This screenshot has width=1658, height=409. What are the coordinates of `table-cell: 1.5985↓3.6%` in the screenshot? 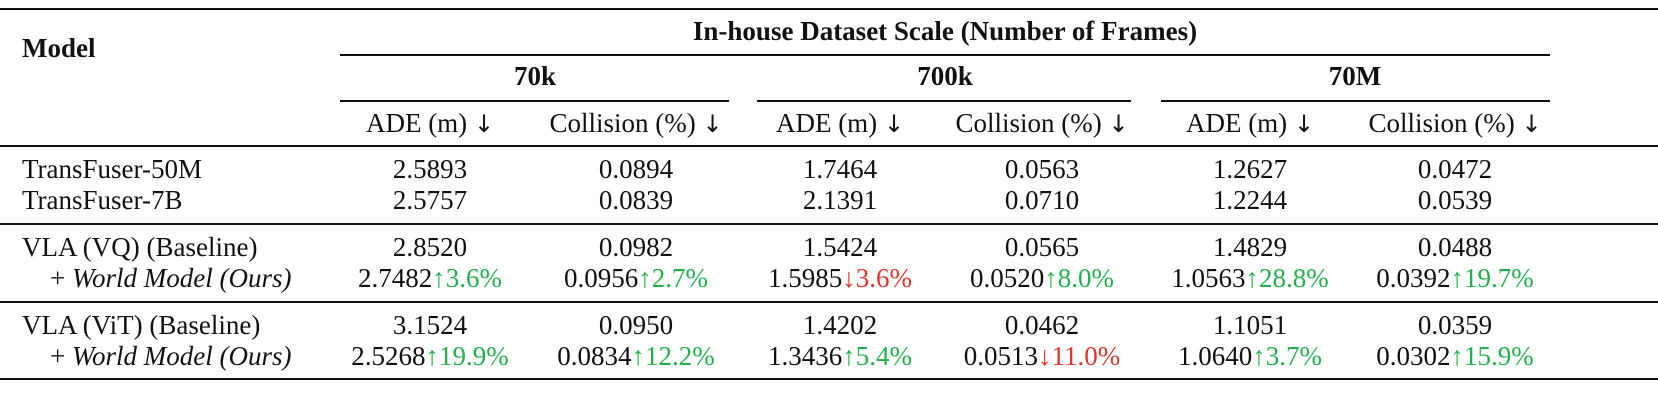 It's located at (840, 278).